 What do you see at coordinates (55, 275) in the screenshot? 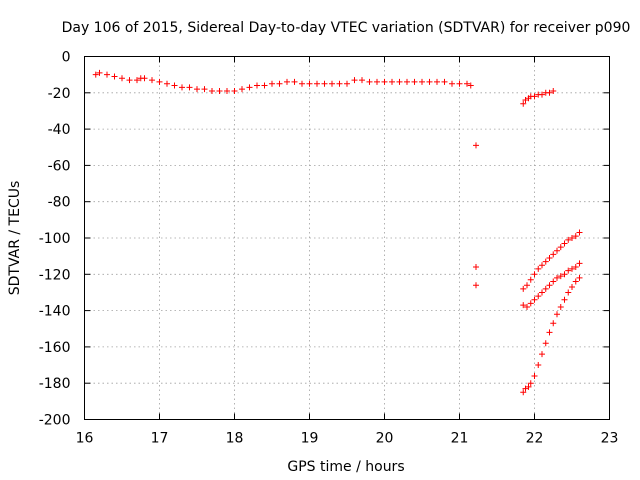
I see `y-tick-label: -120` at bounding box center [55, 275].